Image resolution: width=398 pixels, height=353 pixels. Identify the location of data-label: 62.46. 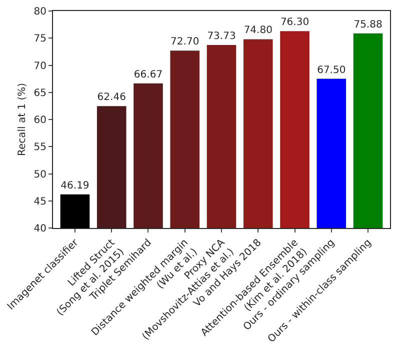
(111, 98).